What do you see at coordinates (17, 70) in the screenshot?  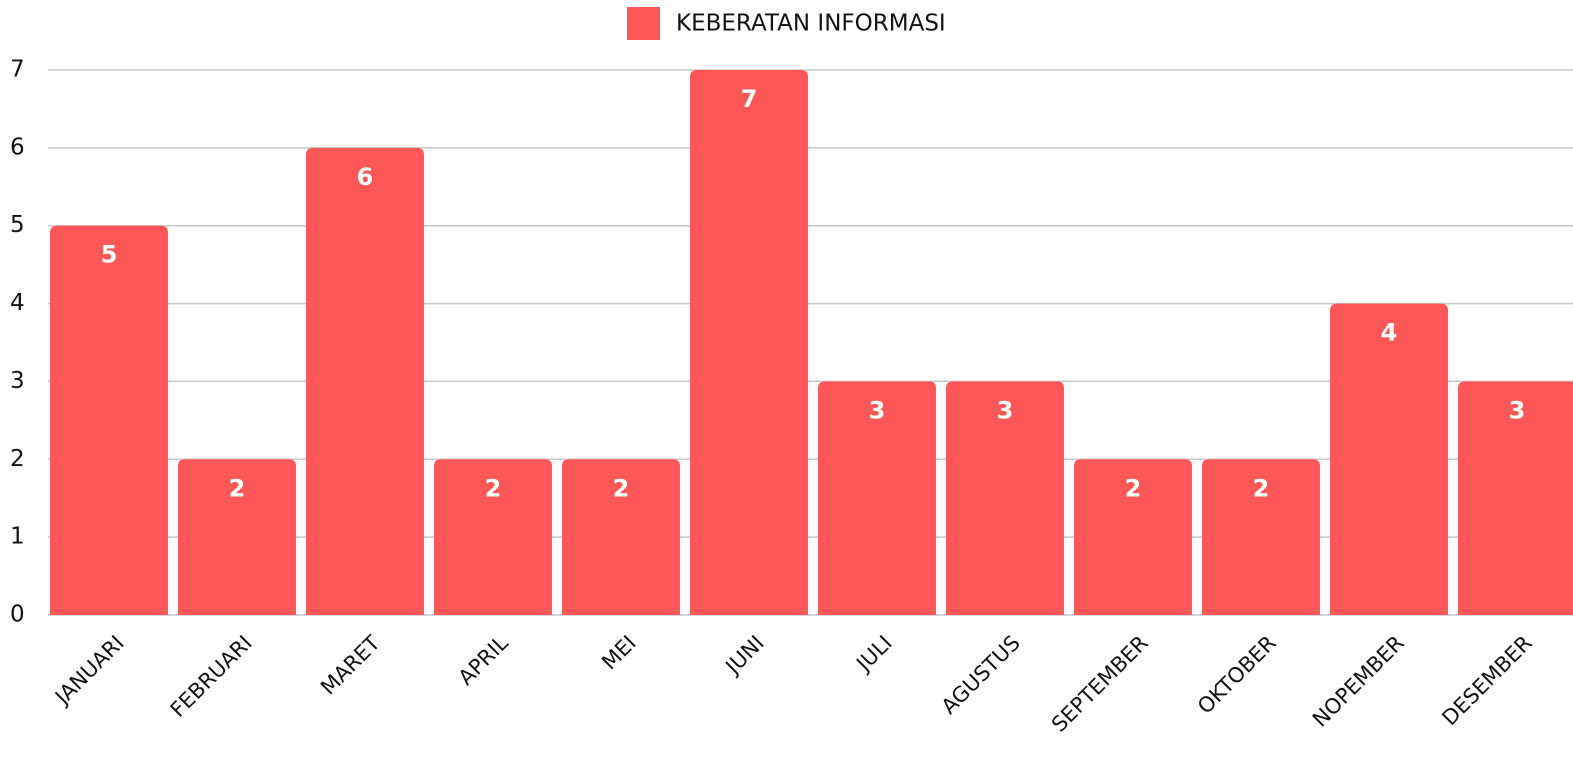 I see `y-tick-label: 7` at bounding box center [17, 70].